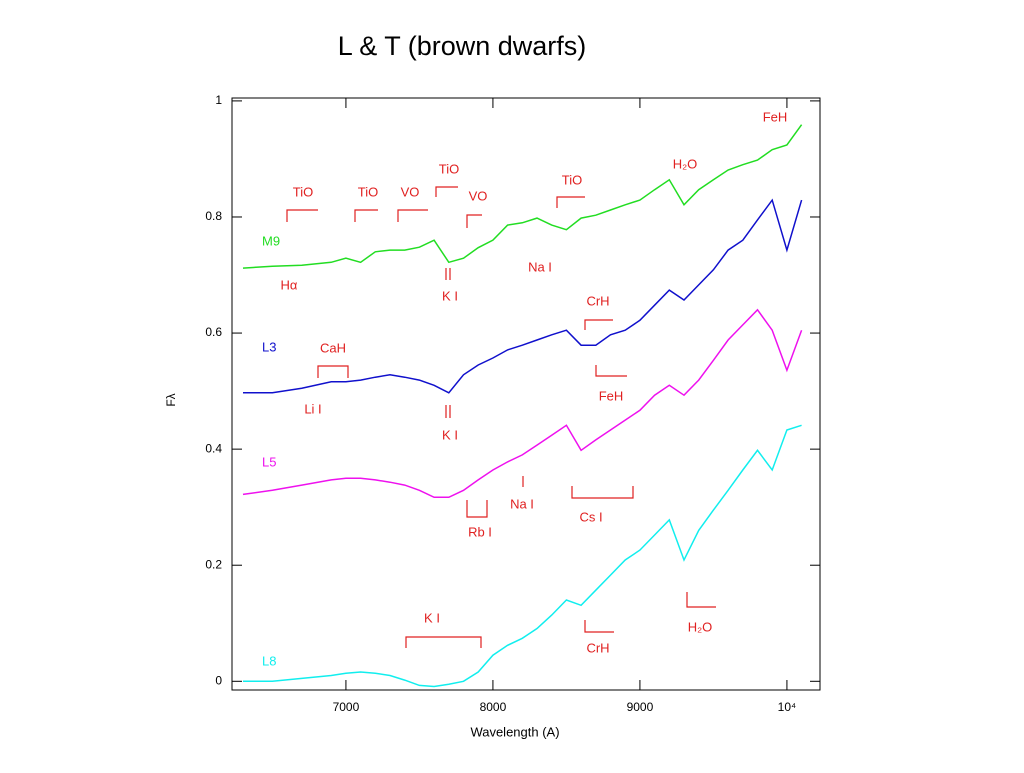 Image resolution: width=1024 pixels, height=773 pixels. What do you see at coordinates (269, 346) in the screenshot?
I see `series-label: L3` at bounding box center [269, 346].